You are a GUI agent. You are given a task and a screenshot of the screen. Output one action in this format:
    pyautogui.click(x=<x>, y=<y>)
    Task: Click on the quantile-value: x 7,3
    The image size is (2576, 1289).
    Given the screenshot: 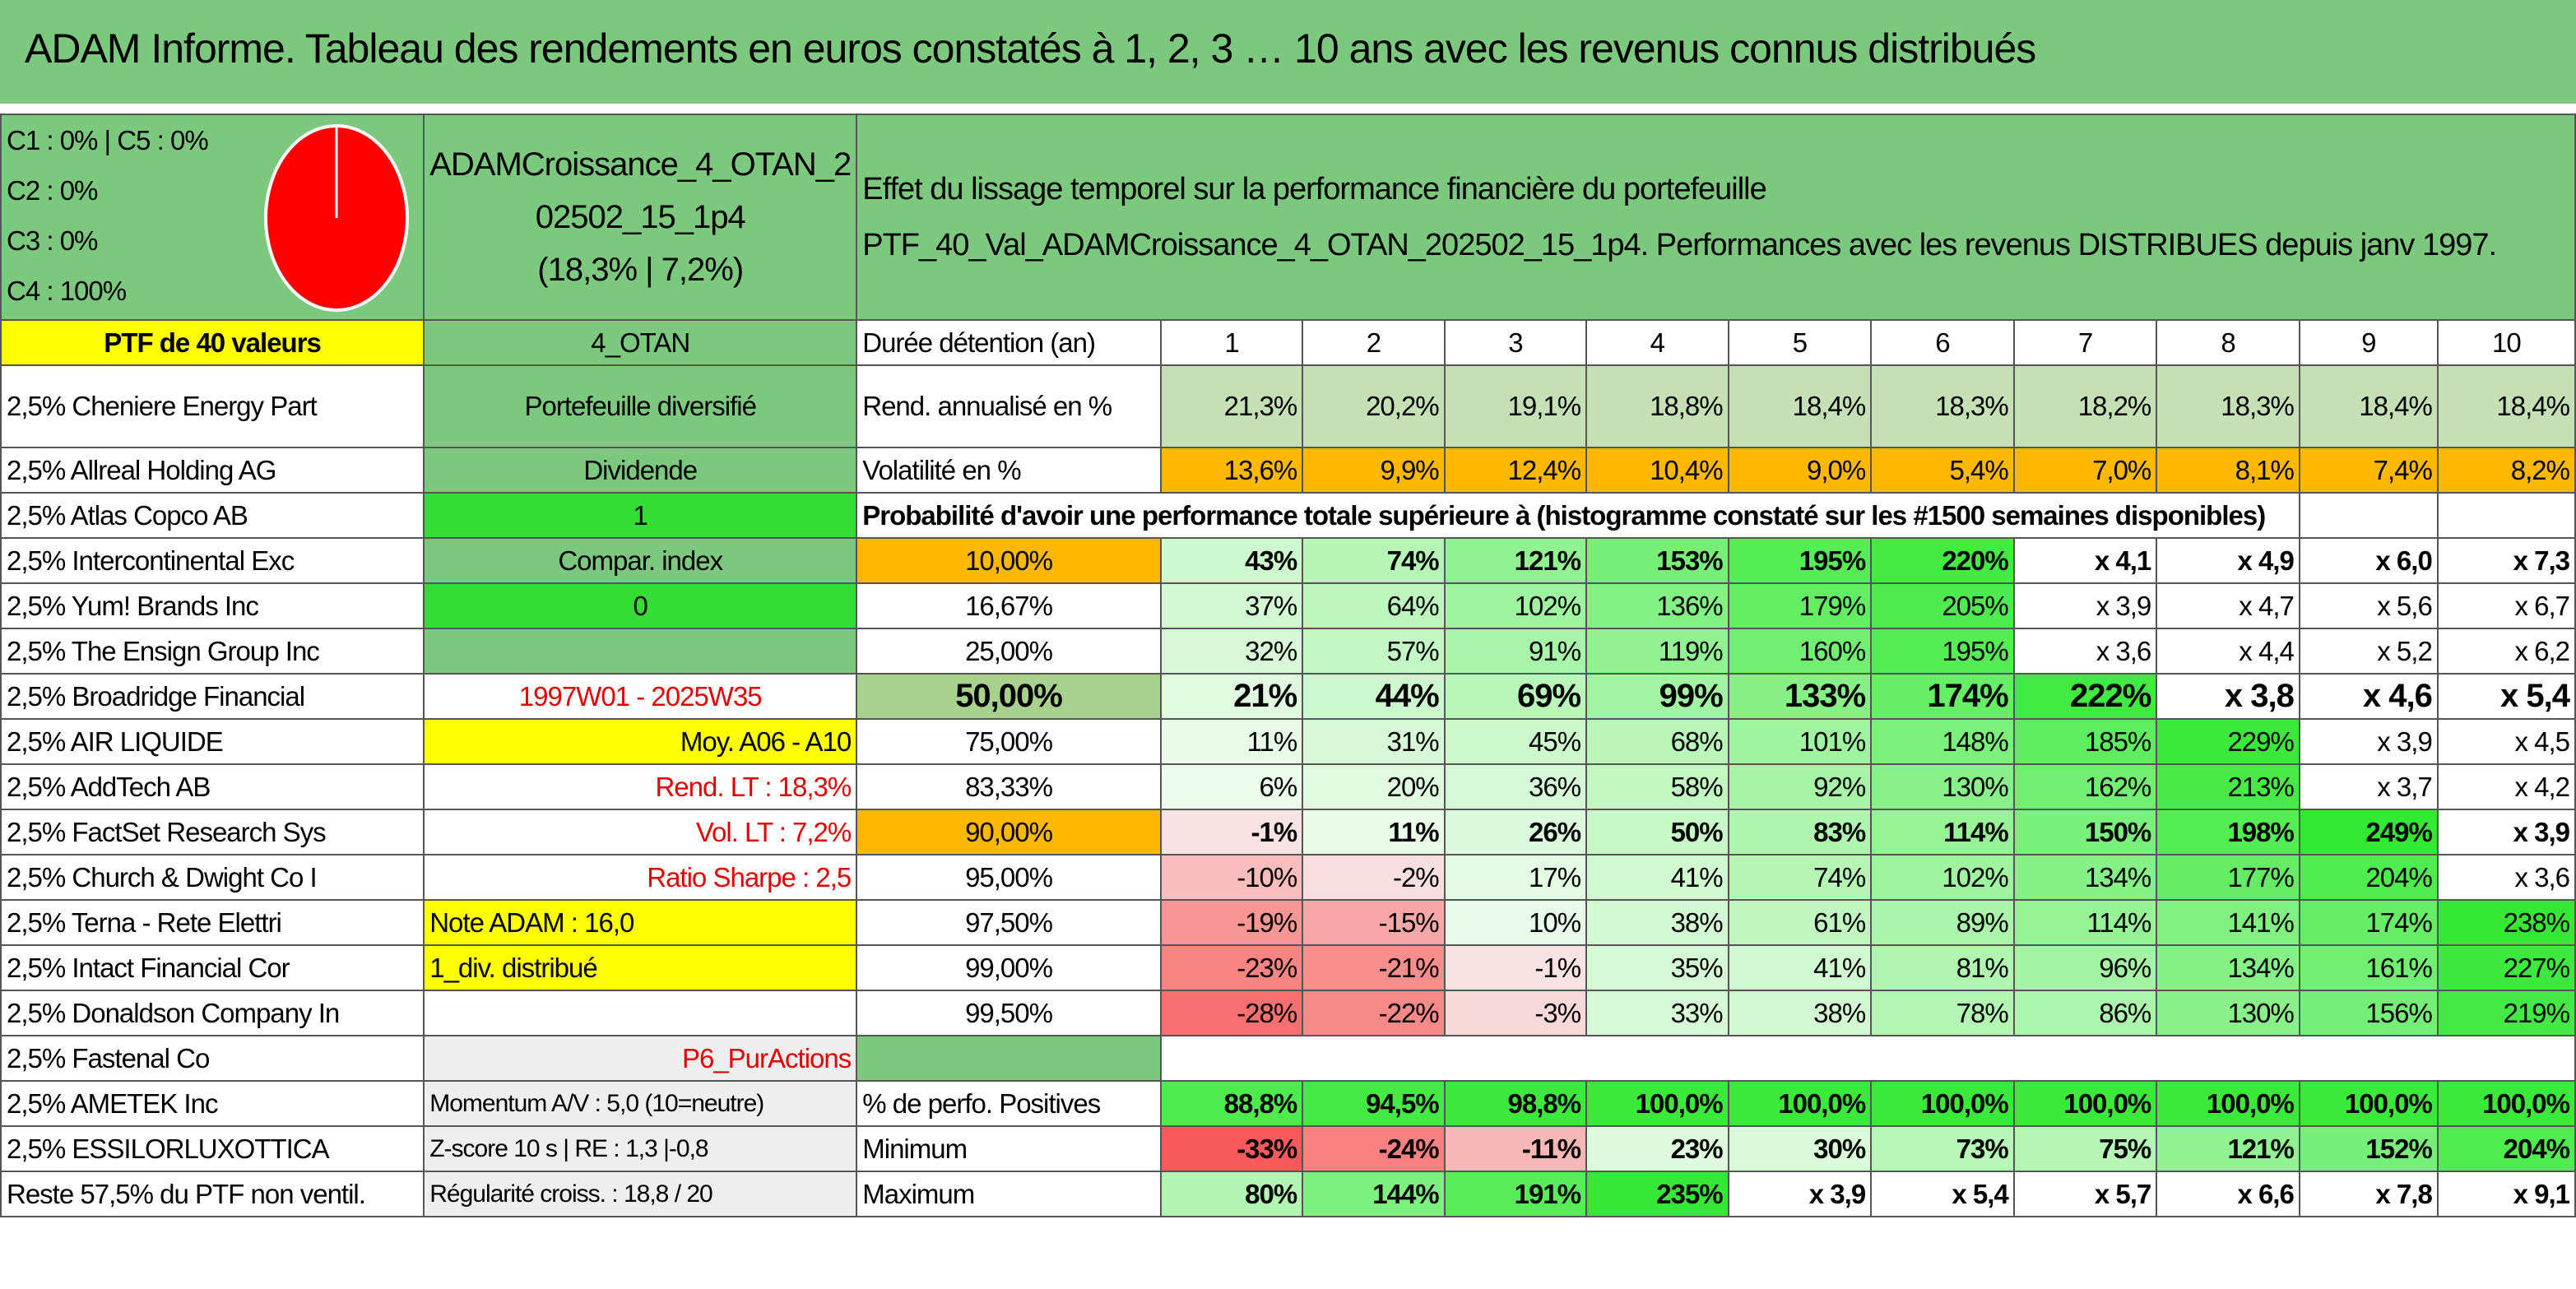 What is the action you would take?
    pyautogui.click(x=2506, y=560)
    